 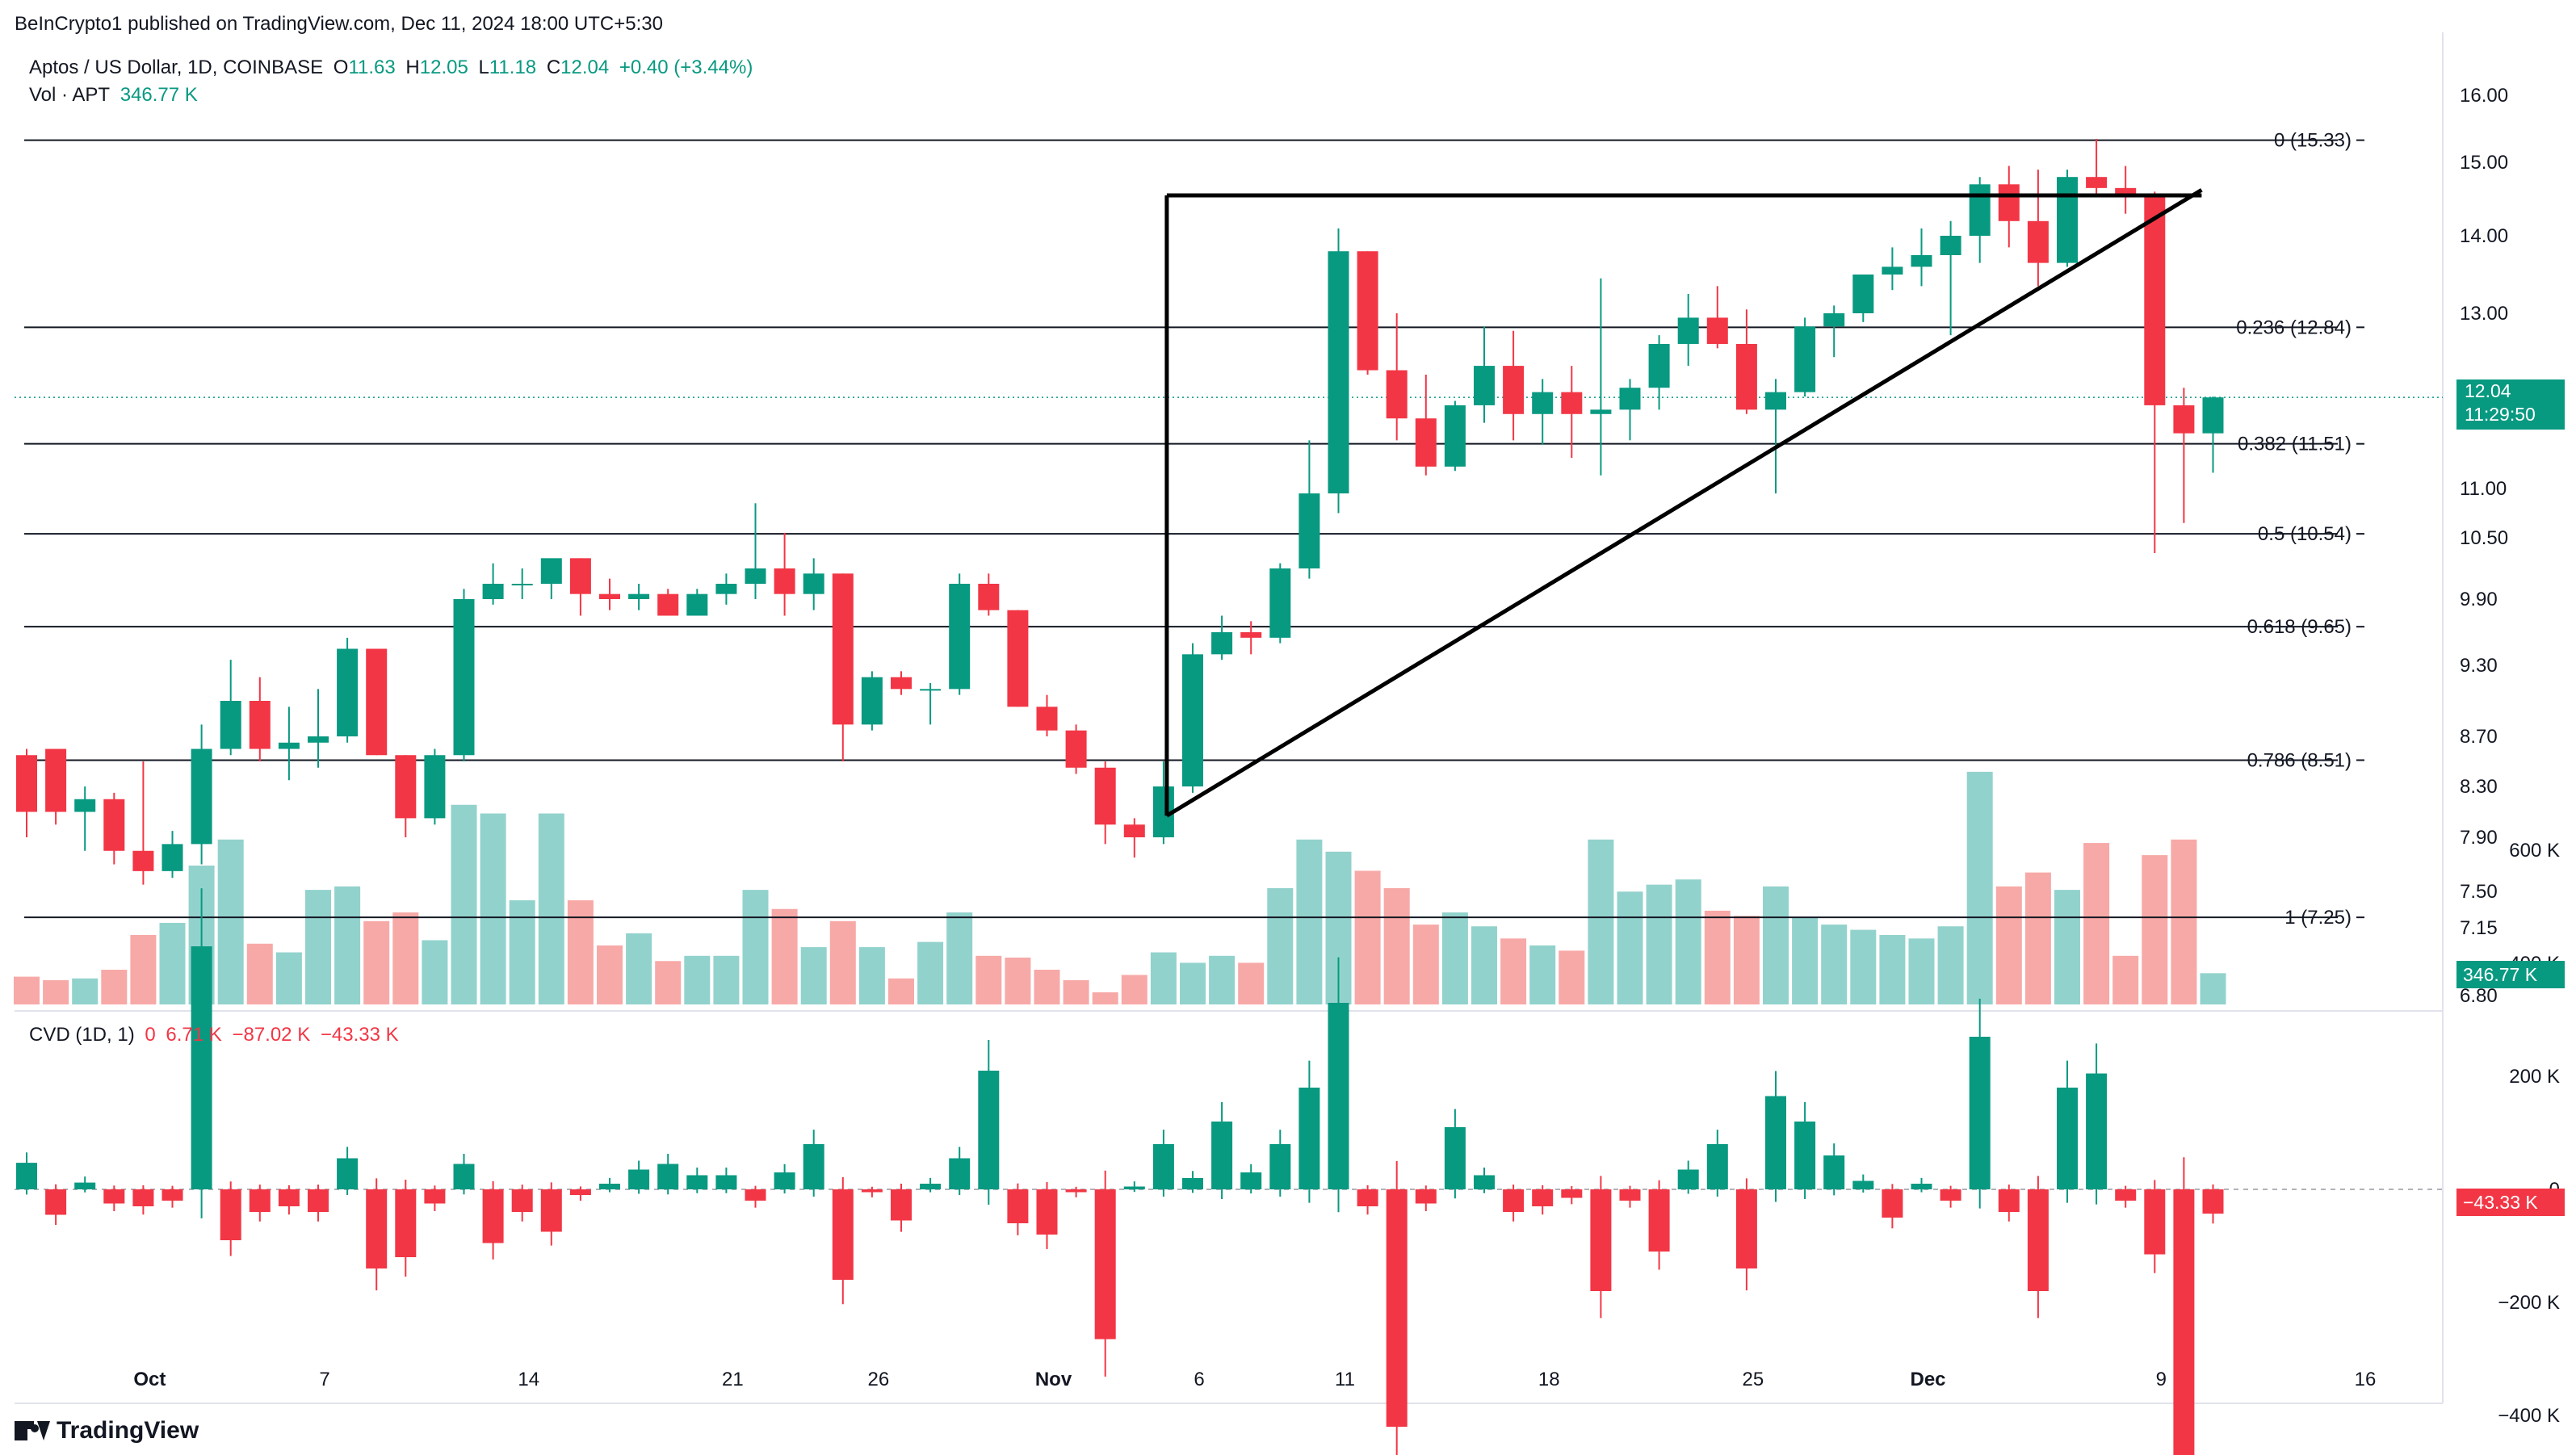 I want to click on cvd-legend: CVD (1D, 1) 0 6.71 K −87.02 K −43.33 K, so click(x=216, y=1035).